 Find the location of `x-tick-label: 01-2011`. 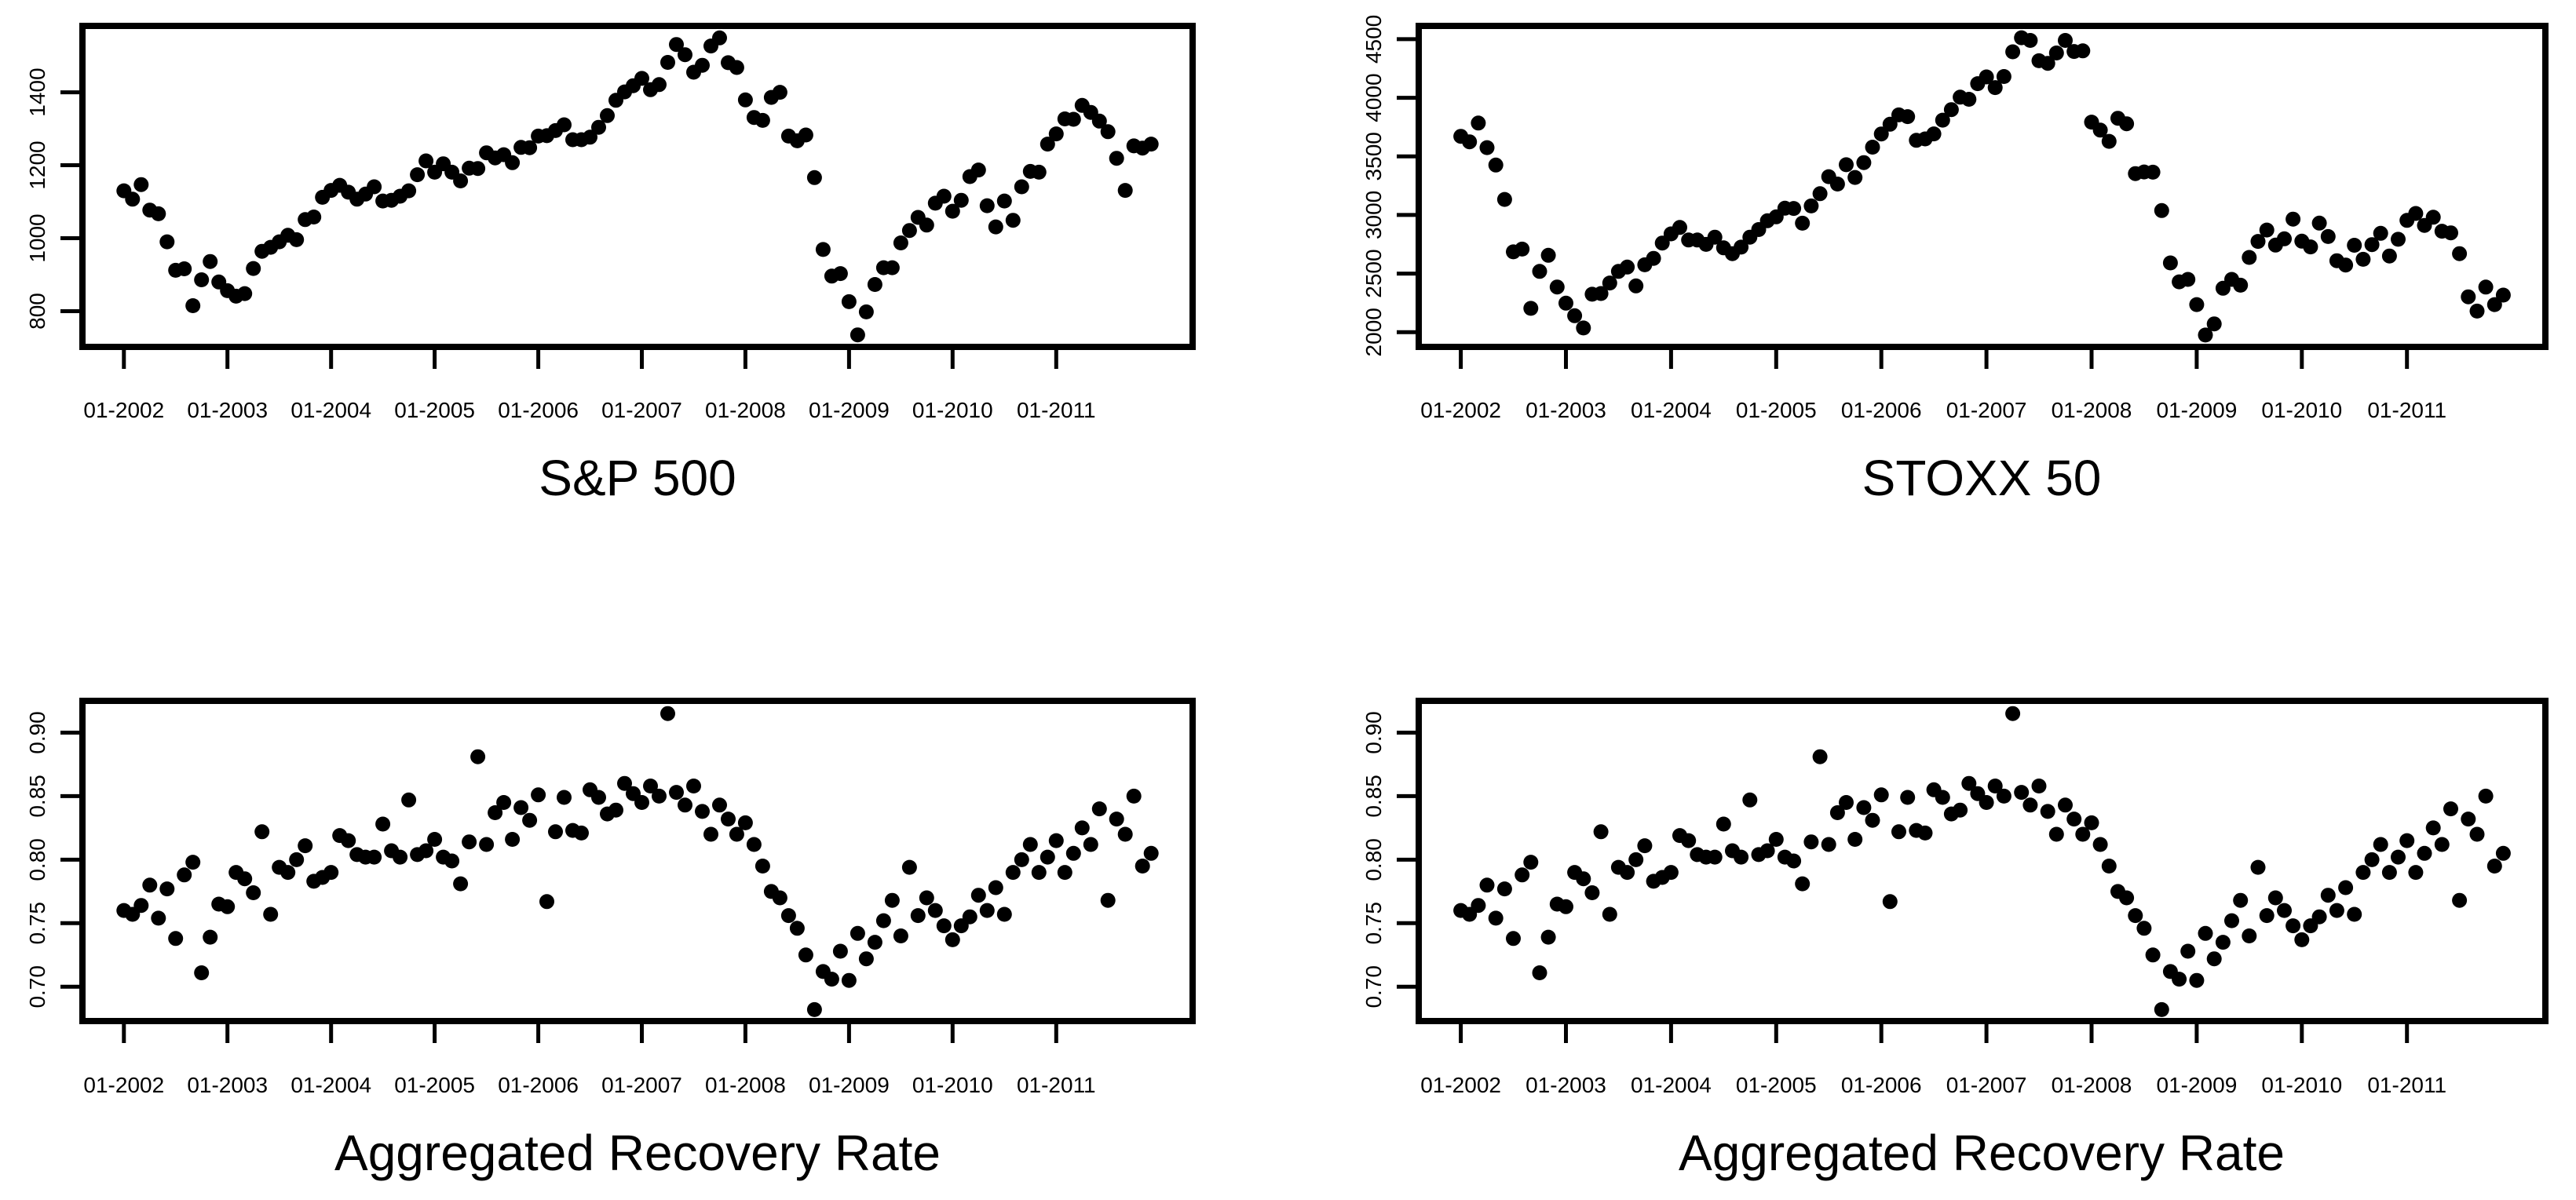

x-tick-label: 01-2011 is located at coordinates (1056, 1085).